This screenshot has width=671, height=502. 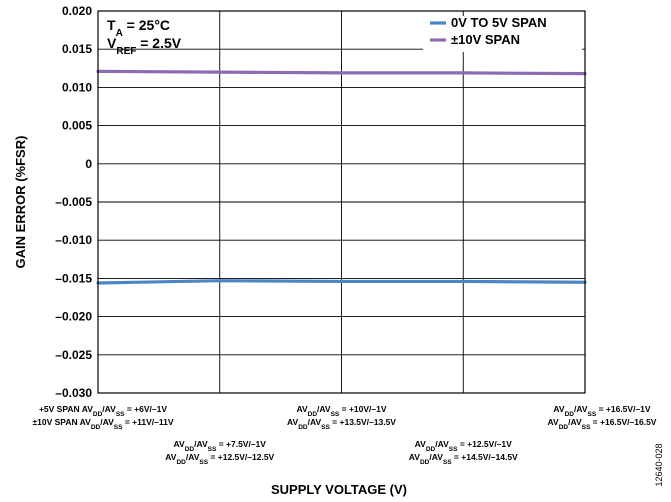 I want to click on legend-background, so click(x=502, y=34).